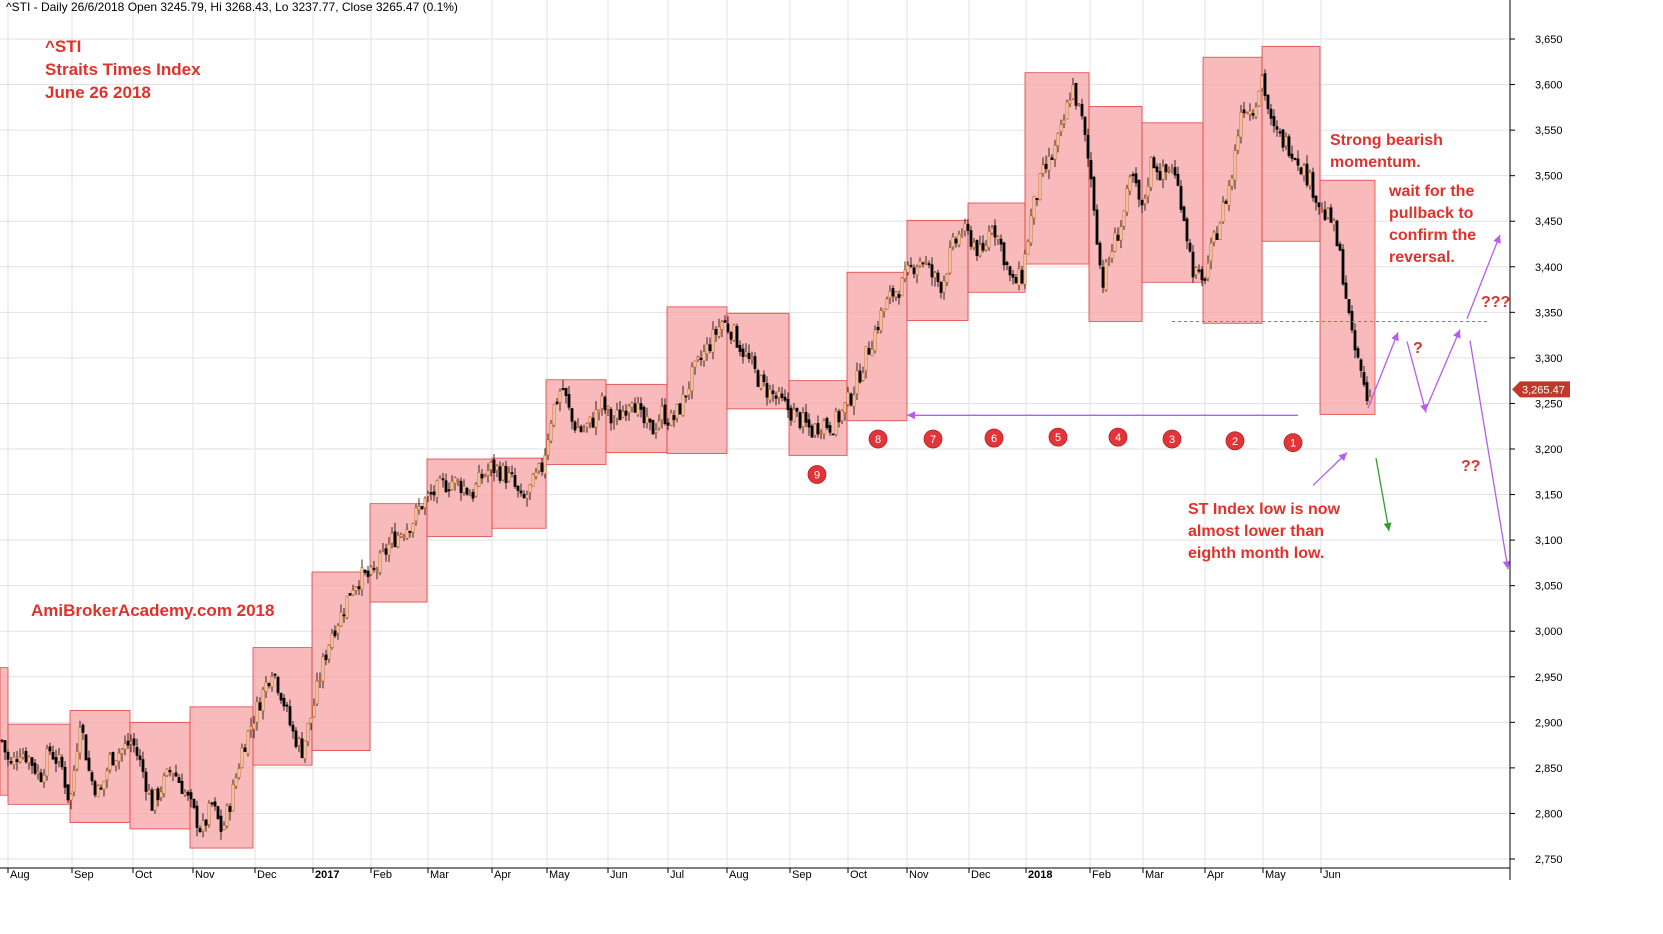 This screenshot has height=934, width=1663. I want to click on count-circle, so click(1058, 437).